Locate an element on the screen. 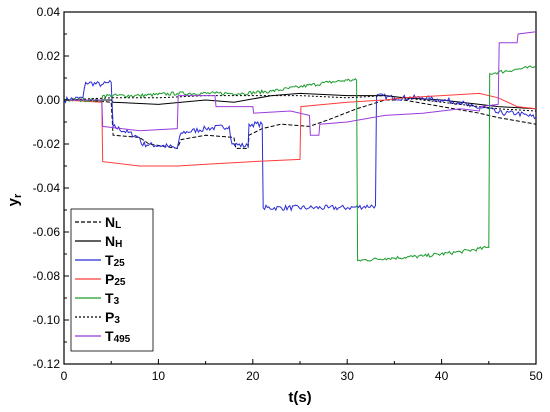 This screenshot has width=550, height=412. x-axis-title: t(s) is located at coordinates (299, 397).